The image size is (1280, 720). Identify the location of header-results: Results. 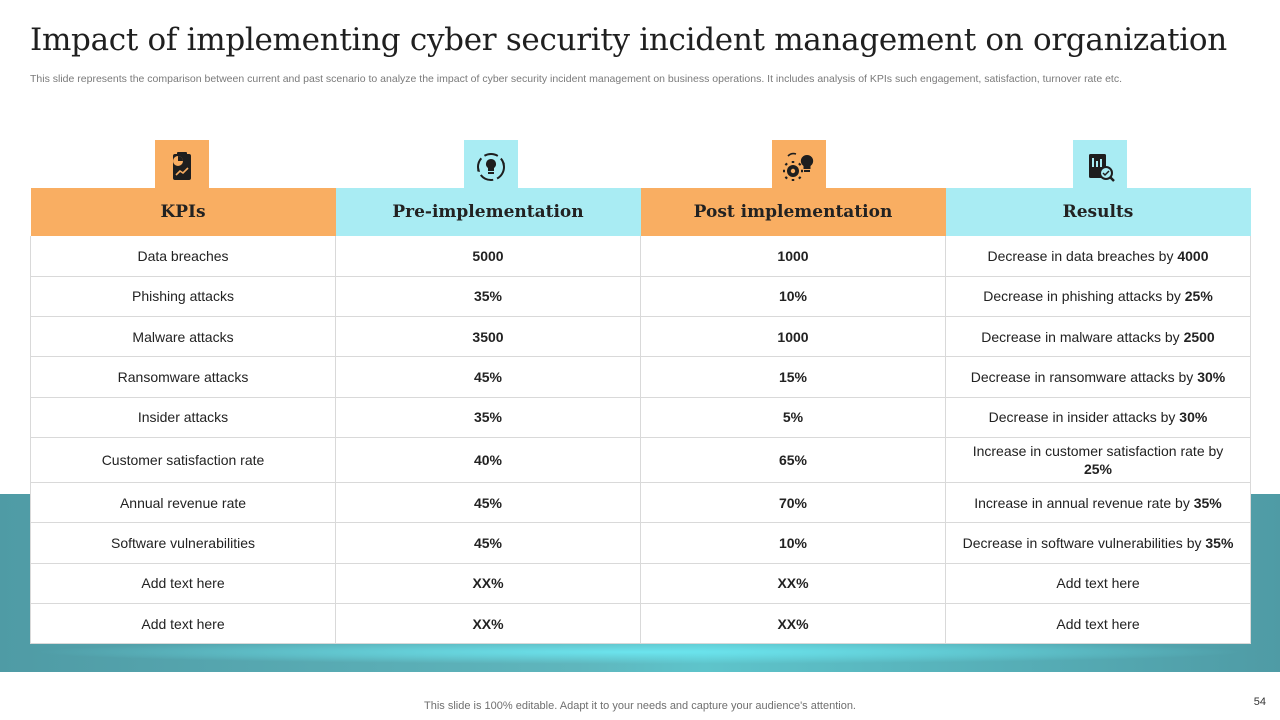
(1098, 212).